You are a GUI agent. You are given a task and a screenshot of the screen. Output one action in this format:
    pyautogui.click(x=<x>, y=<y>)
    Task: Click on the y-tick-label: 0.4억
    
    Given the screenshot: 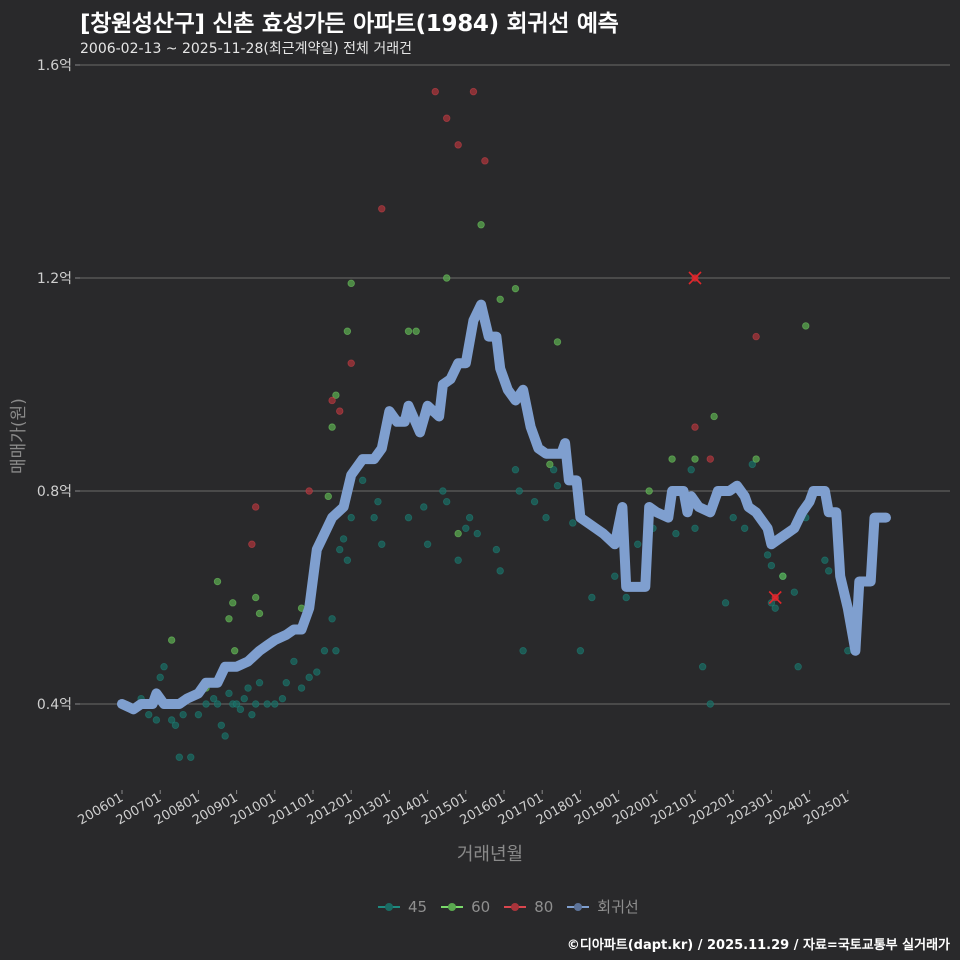 What is the action you would take?
    pyautogui.click(x=54, y=705)
    